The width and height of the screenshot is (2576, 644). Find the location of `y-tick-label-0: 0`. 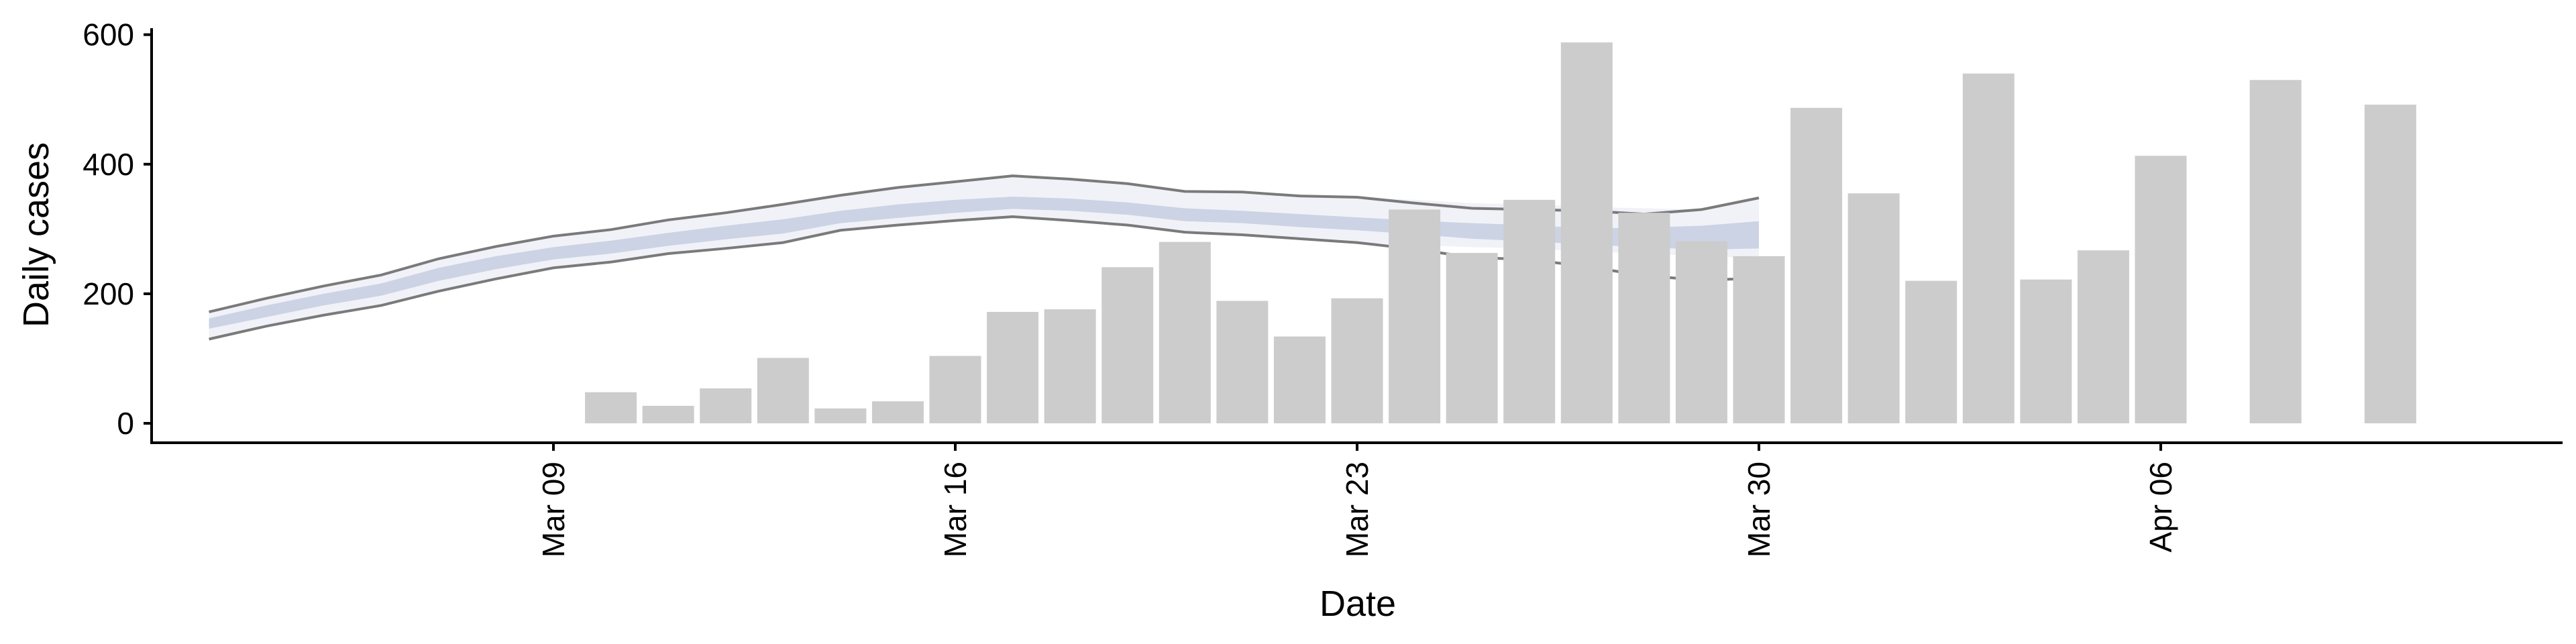

y-tick-label-0: 0 is located at coordinates (125, 423).